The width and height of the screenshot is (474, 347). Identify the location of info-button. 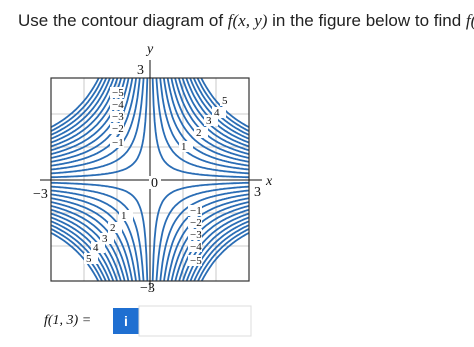
(126, 321).